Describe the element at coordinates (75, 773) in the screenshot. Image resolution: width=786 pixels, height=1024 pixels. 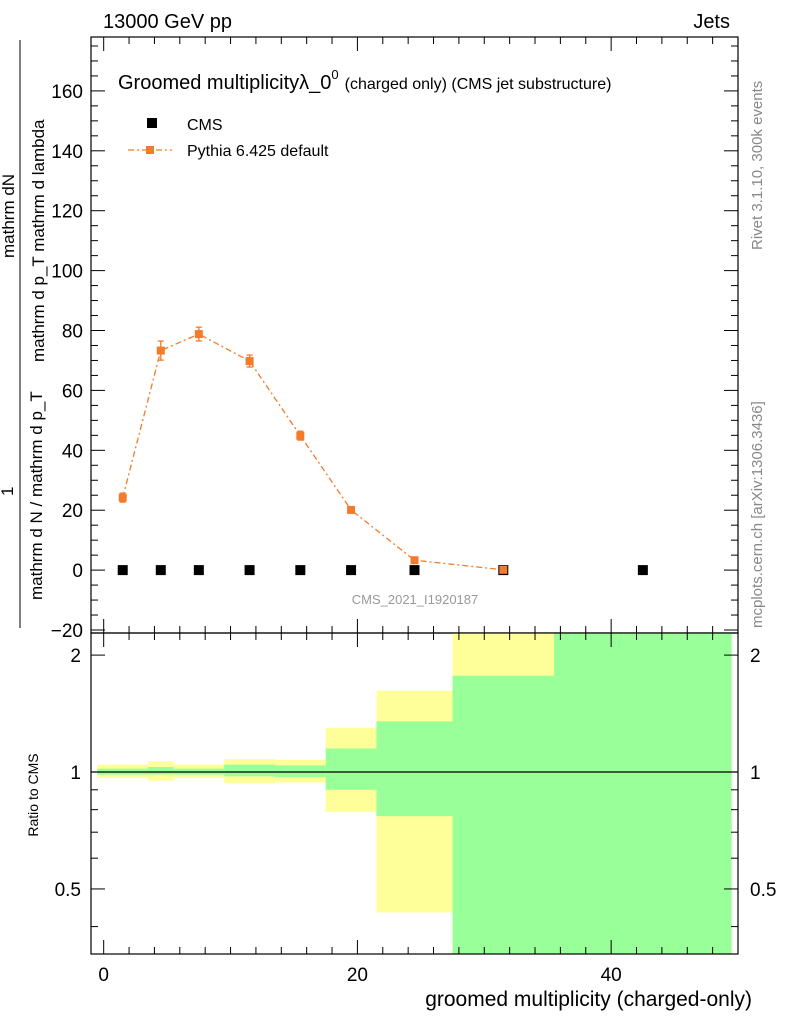
I see `ratio-y-tick-label: 1` at that location.